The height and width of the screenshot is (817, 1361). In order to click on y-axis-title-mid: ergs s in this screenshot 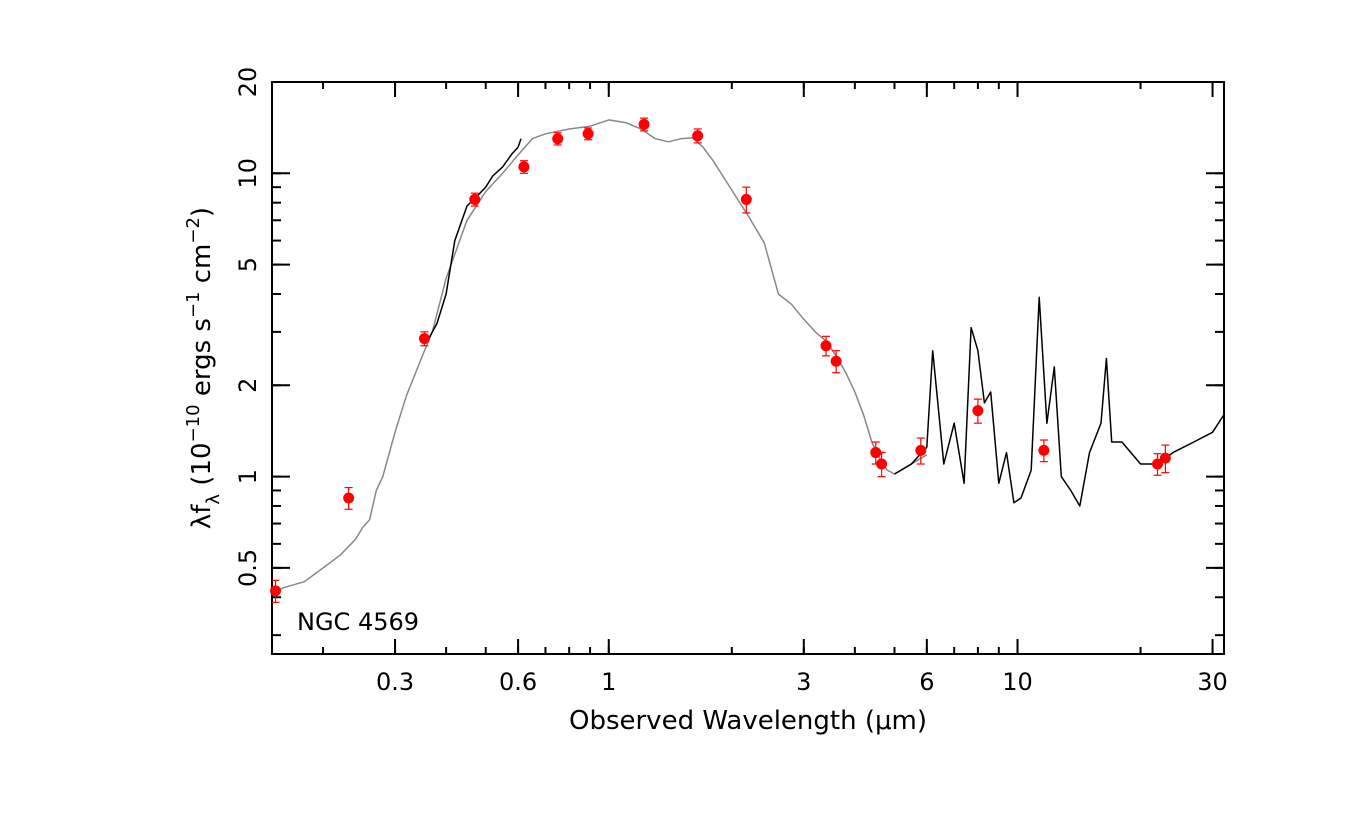, I will do `click(202, 361)`.